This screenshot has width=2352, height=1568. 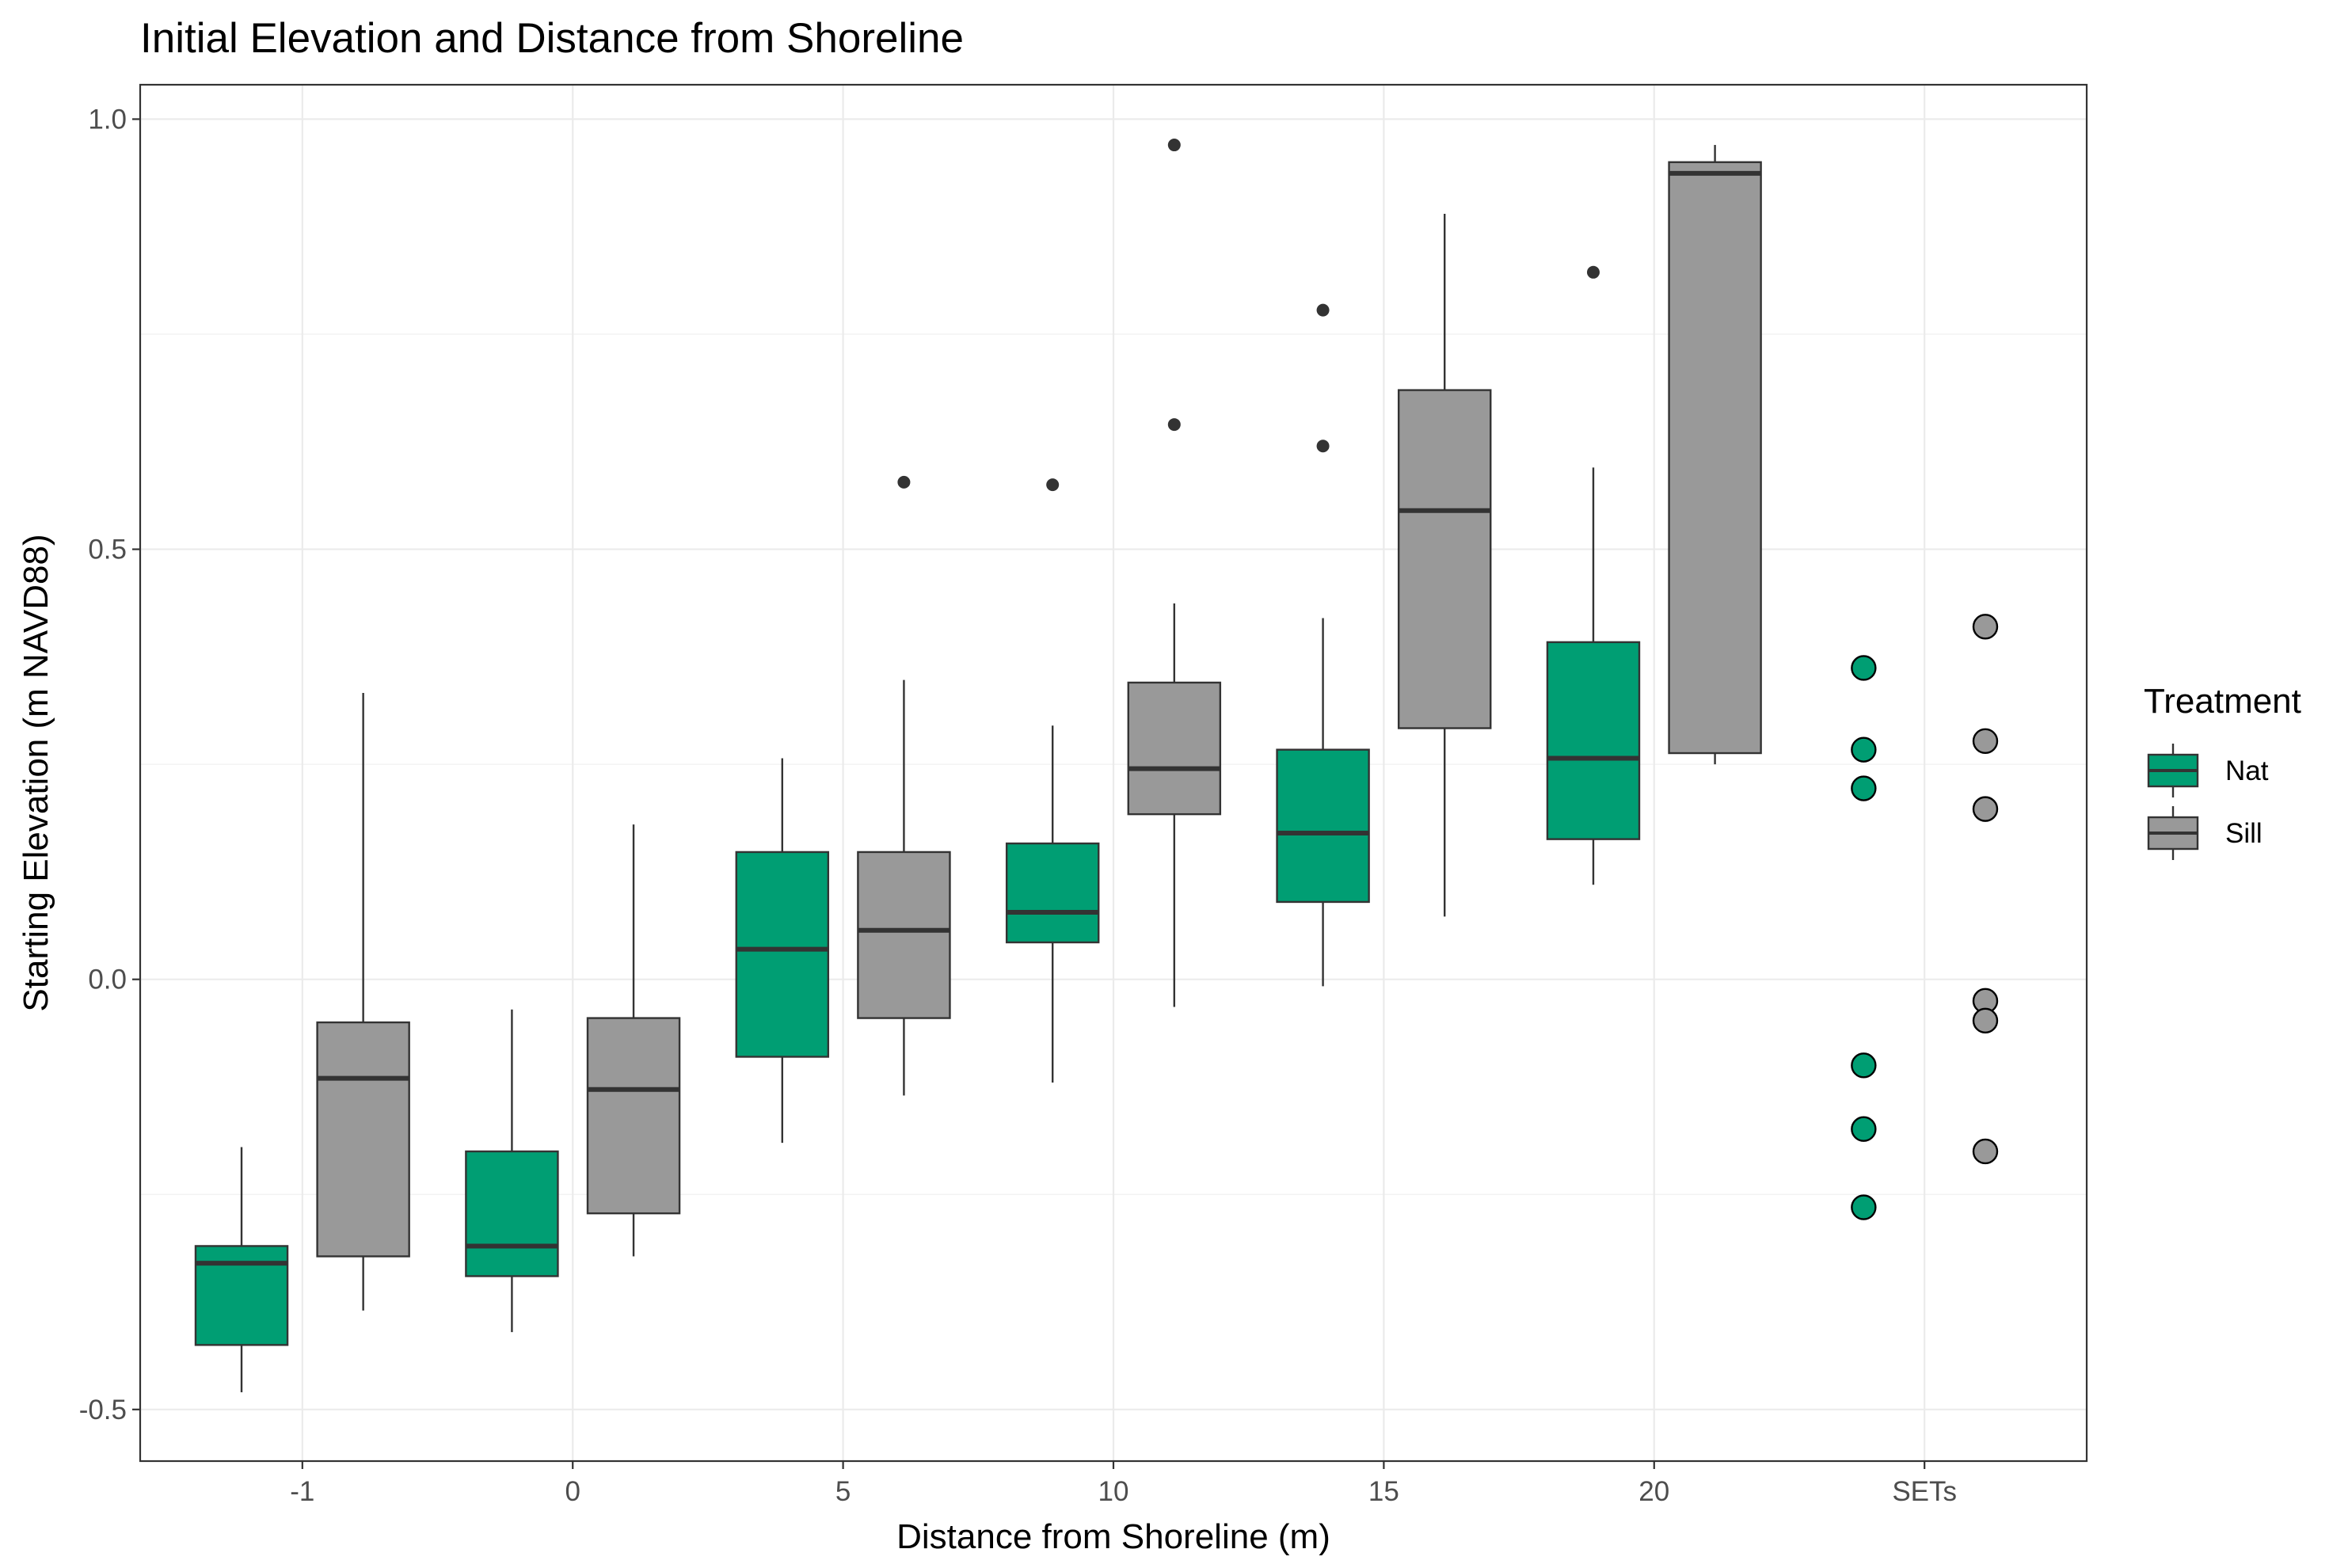 I want to click on x-tick-label: SETs, so click(x=1924, y=1491).